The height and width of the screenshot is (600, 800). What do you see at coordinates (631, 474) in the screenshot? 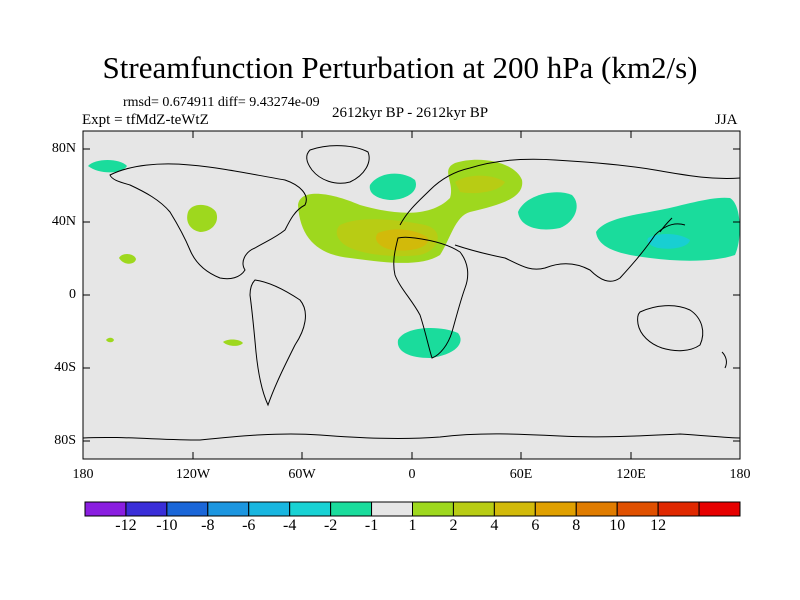
I see `x-tick-120e: 120E` at bounding box center [631, 474].